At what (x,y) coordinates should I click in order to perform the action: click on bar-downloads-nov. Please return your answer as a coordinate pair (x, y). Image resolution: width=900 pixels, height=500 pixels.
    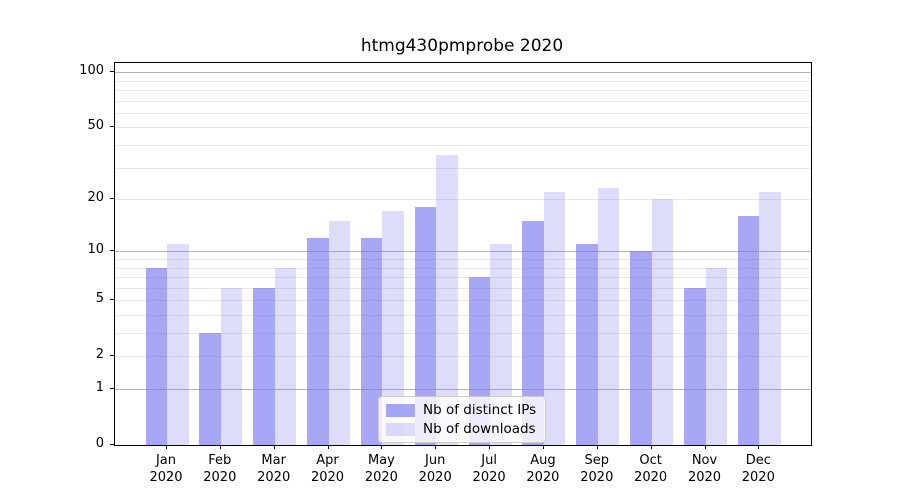
    Looking at the image, I should click on (716, 356).